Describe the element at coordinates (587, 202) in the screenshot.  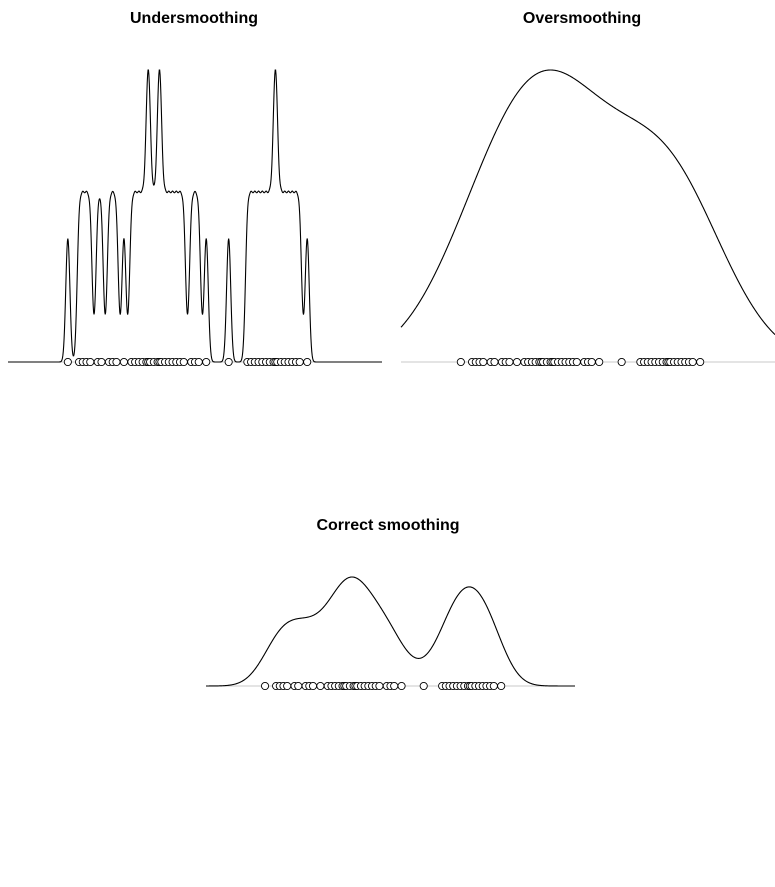
I see `panel-oversmoothing-density-line` at that location.